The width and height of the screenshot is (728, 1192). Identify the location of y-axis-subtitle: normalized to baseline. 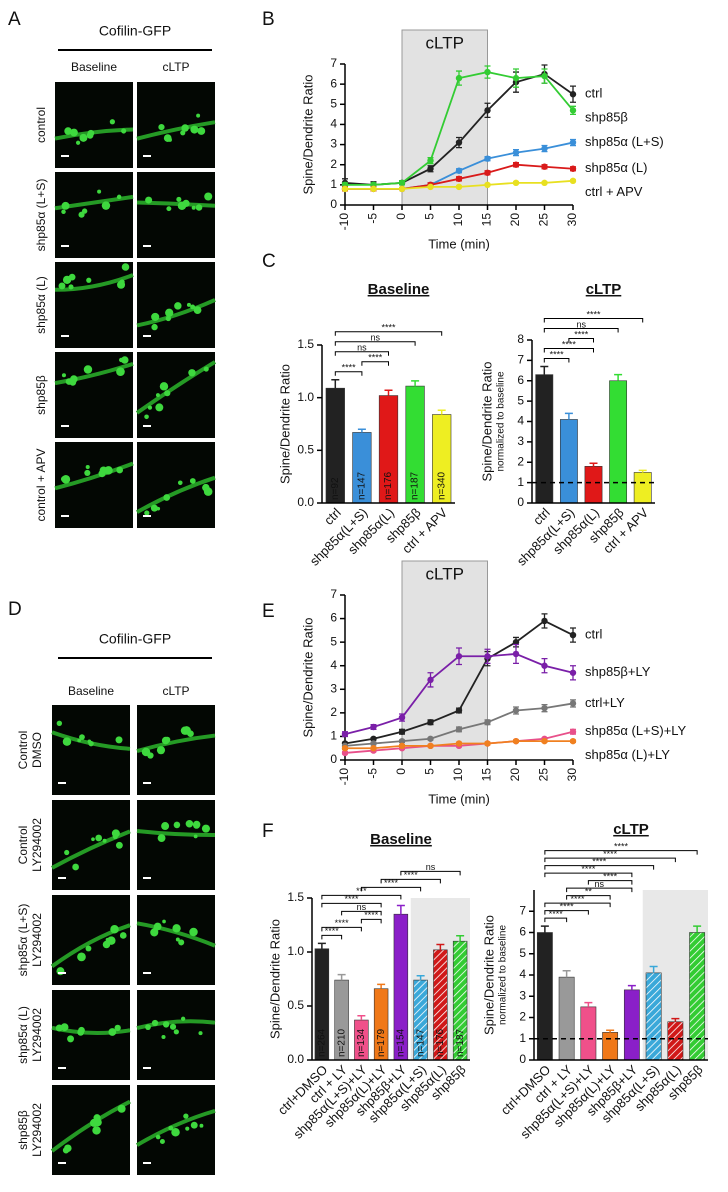
(503, 975).